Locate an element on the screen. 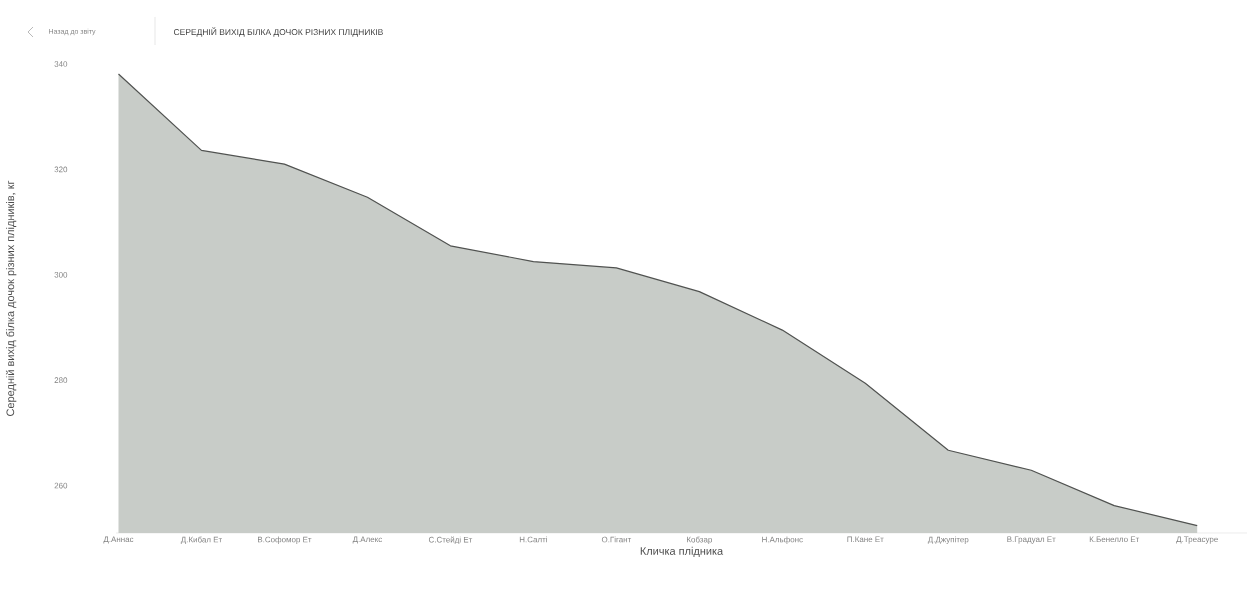  x-axis-title: Кличка плідника is located at coordinates (682, 551).